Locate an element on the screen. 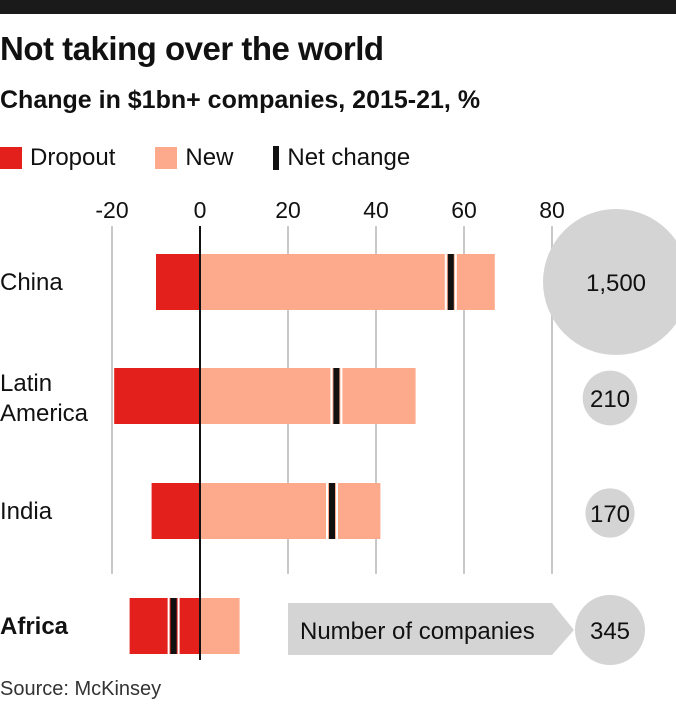 Image resolution: width=676 pixels, height=718 pixels. legend-swatch-dropout is located at coordinates (11, 158).